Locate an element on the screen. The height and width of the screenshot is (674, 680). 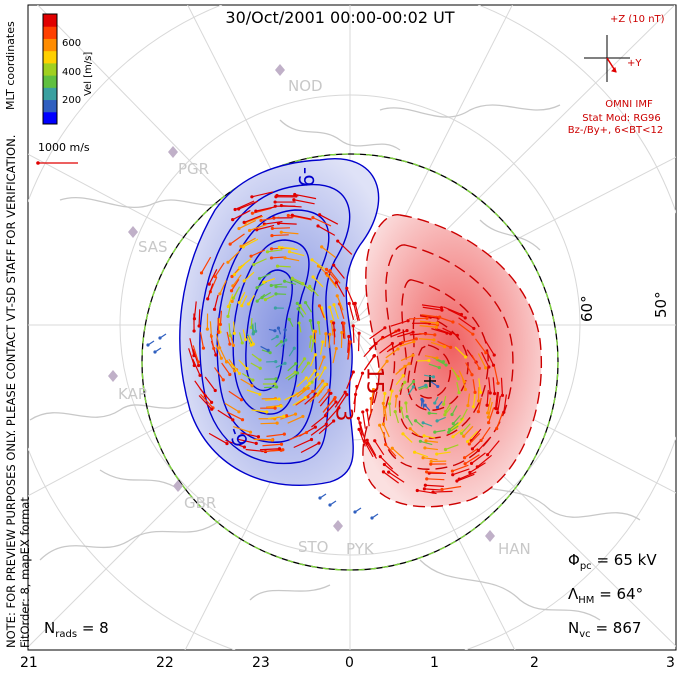
mlt-tick-23: 23 is located at coordinates (261, 663).